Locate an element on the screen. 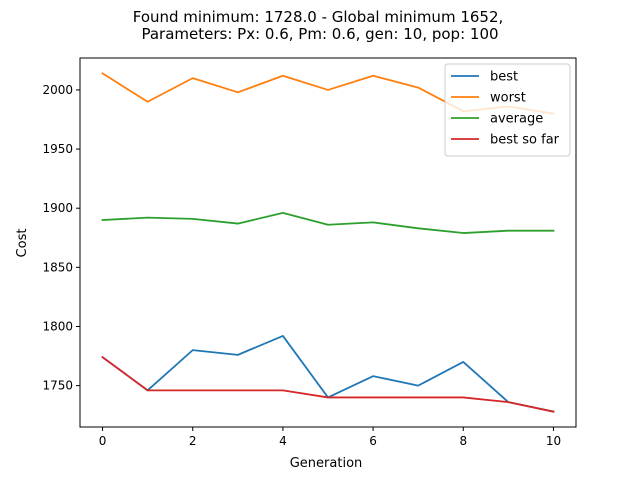  y-tick-label: 2000 is located at coordinates (57, 90).